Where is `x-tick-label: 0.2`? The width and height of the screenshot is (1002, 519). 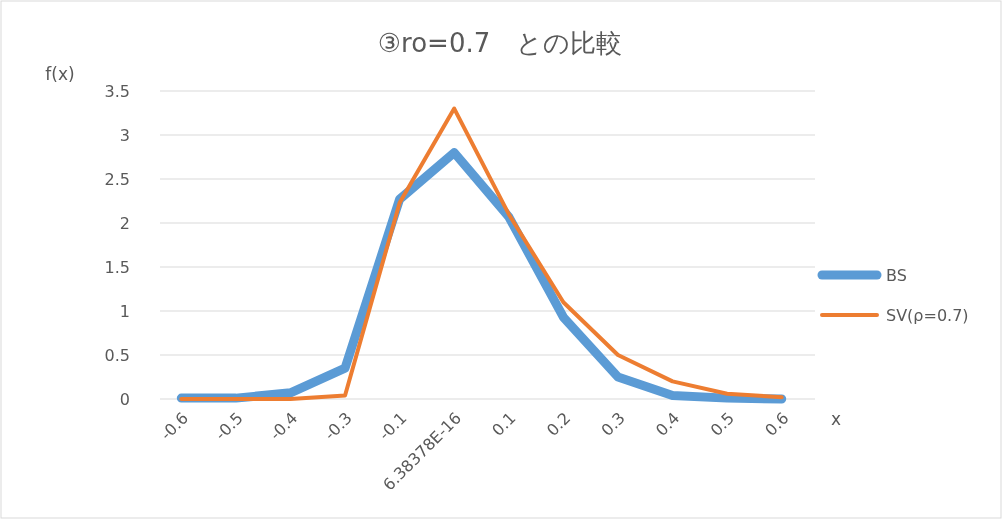
x-tick-label: 0.2 is located at coordinates (558, 424).